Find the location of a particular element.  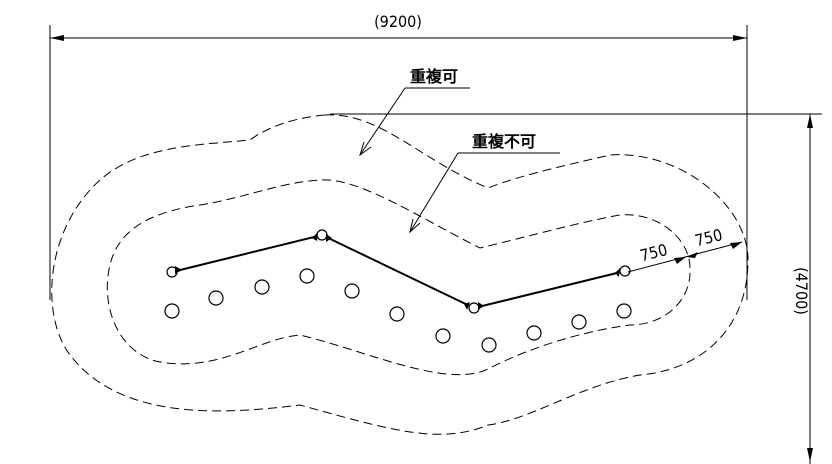

label-overlap-not-allowed: 重複不可 is located at coordinates (504, 141).